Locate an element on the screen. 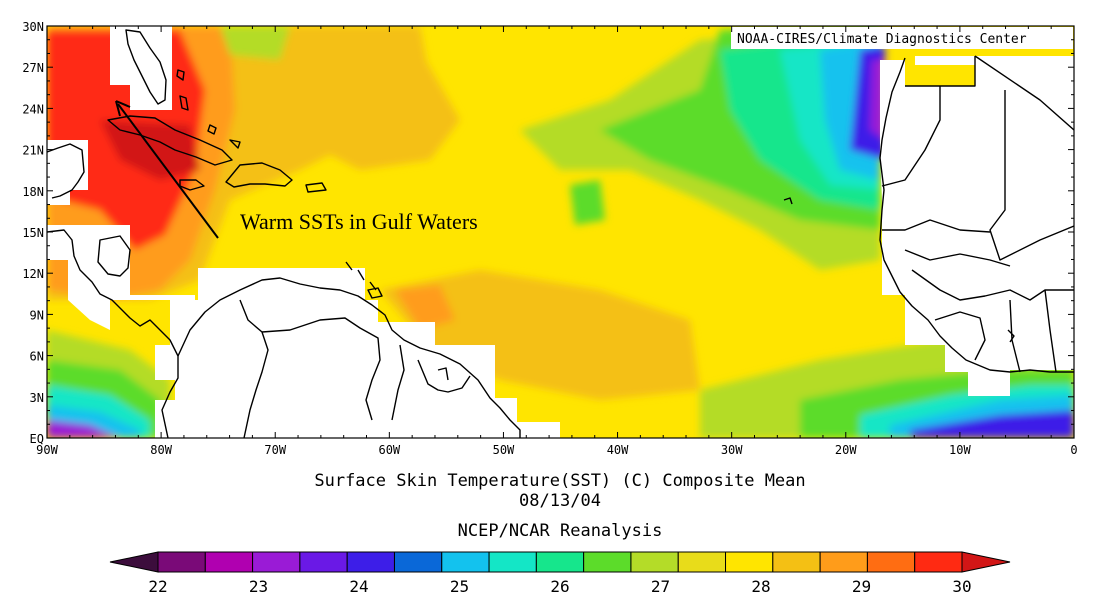  lon-label: 20W is located at coordinates (846, 450).